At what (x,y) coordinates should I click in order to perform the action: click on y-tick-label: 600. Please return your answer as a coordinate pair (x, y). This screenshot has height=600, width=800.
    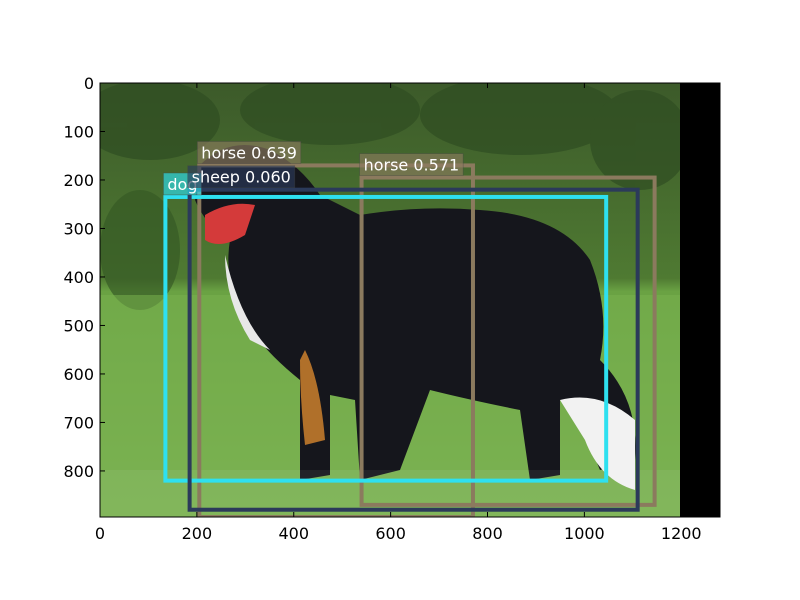
    Looking at the image, I should click on (78, 374).